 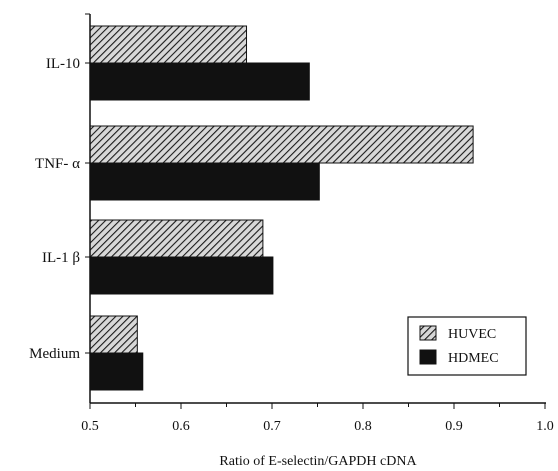 What do you see at coordinates (473, 358) in the screenshot?
I see `legend-label-hdmec: HDMEC` at bounding box center [473, 358].